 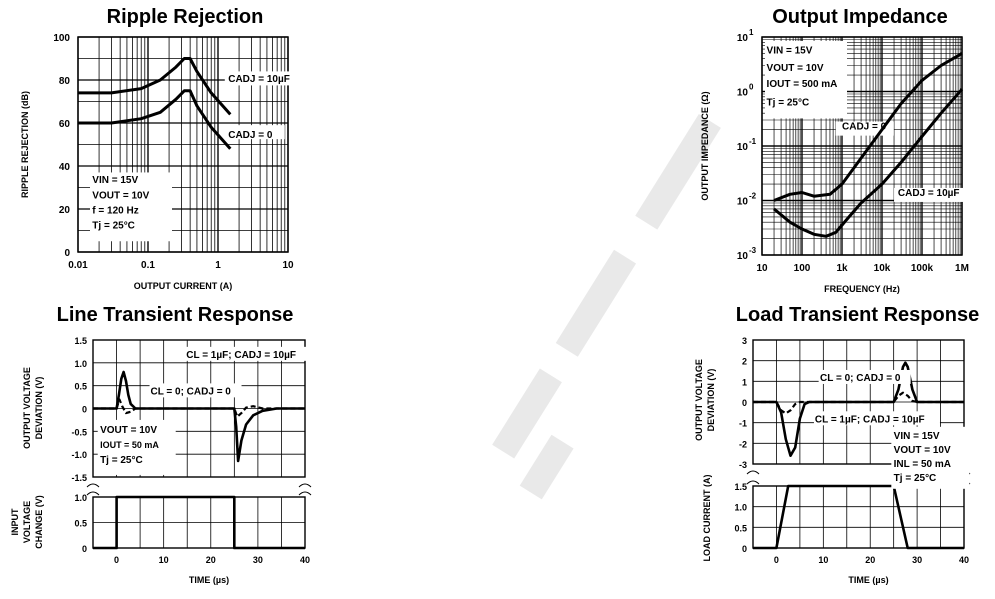 What do you see at coordinates (862, 289) in the screenshot?
I see `x-axis-label: FREQUENCY (Hz)` at bounding box center [862, 289].